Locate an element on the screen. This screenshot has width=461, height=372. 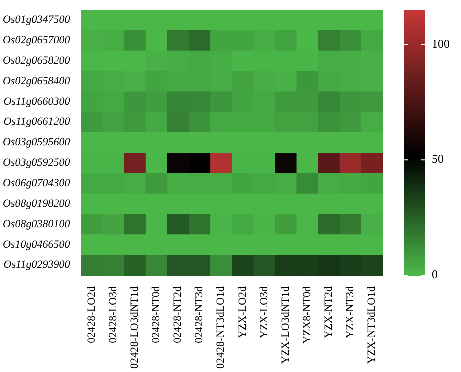
y-tick-label: Os01g0347500 is located at coordinates (36, 20).